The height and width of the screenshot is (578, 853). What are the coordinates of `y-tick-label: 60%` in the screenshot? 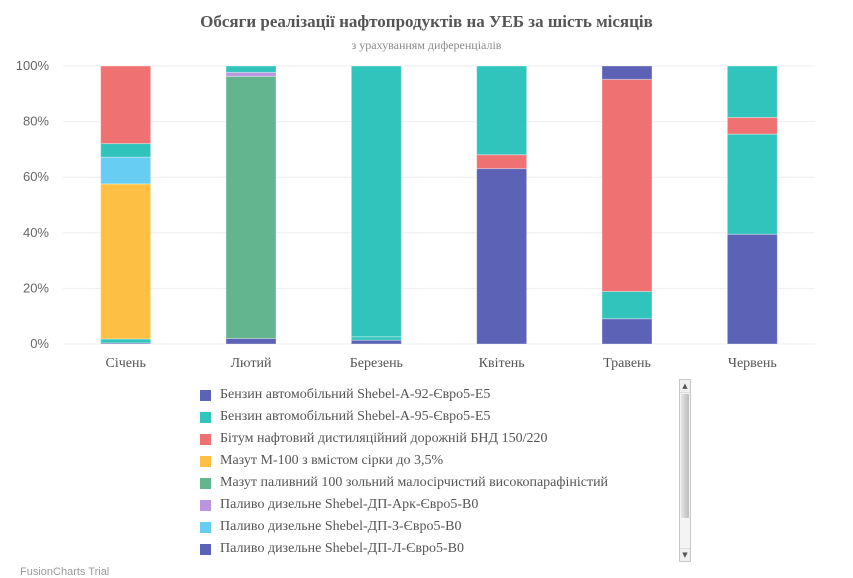 It's located at (36, 176).